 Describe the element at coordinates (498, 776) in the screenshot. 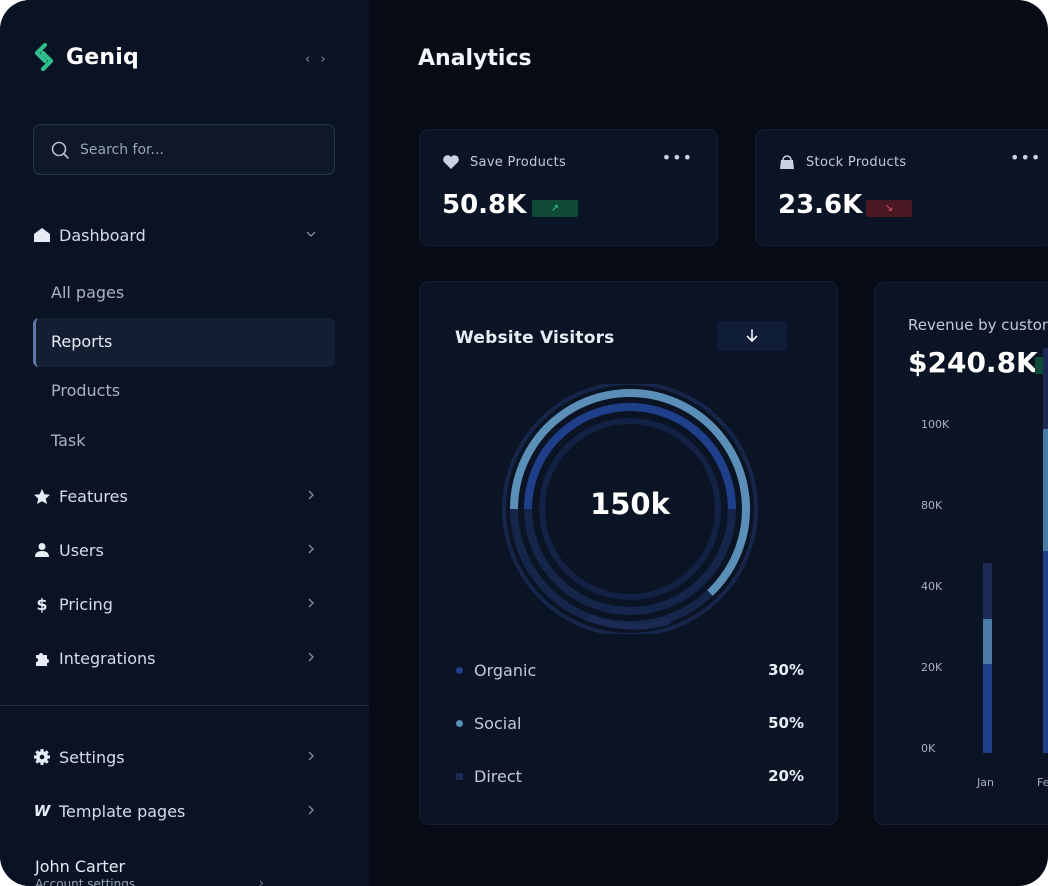

I see `legend-label: Direct` at that location.